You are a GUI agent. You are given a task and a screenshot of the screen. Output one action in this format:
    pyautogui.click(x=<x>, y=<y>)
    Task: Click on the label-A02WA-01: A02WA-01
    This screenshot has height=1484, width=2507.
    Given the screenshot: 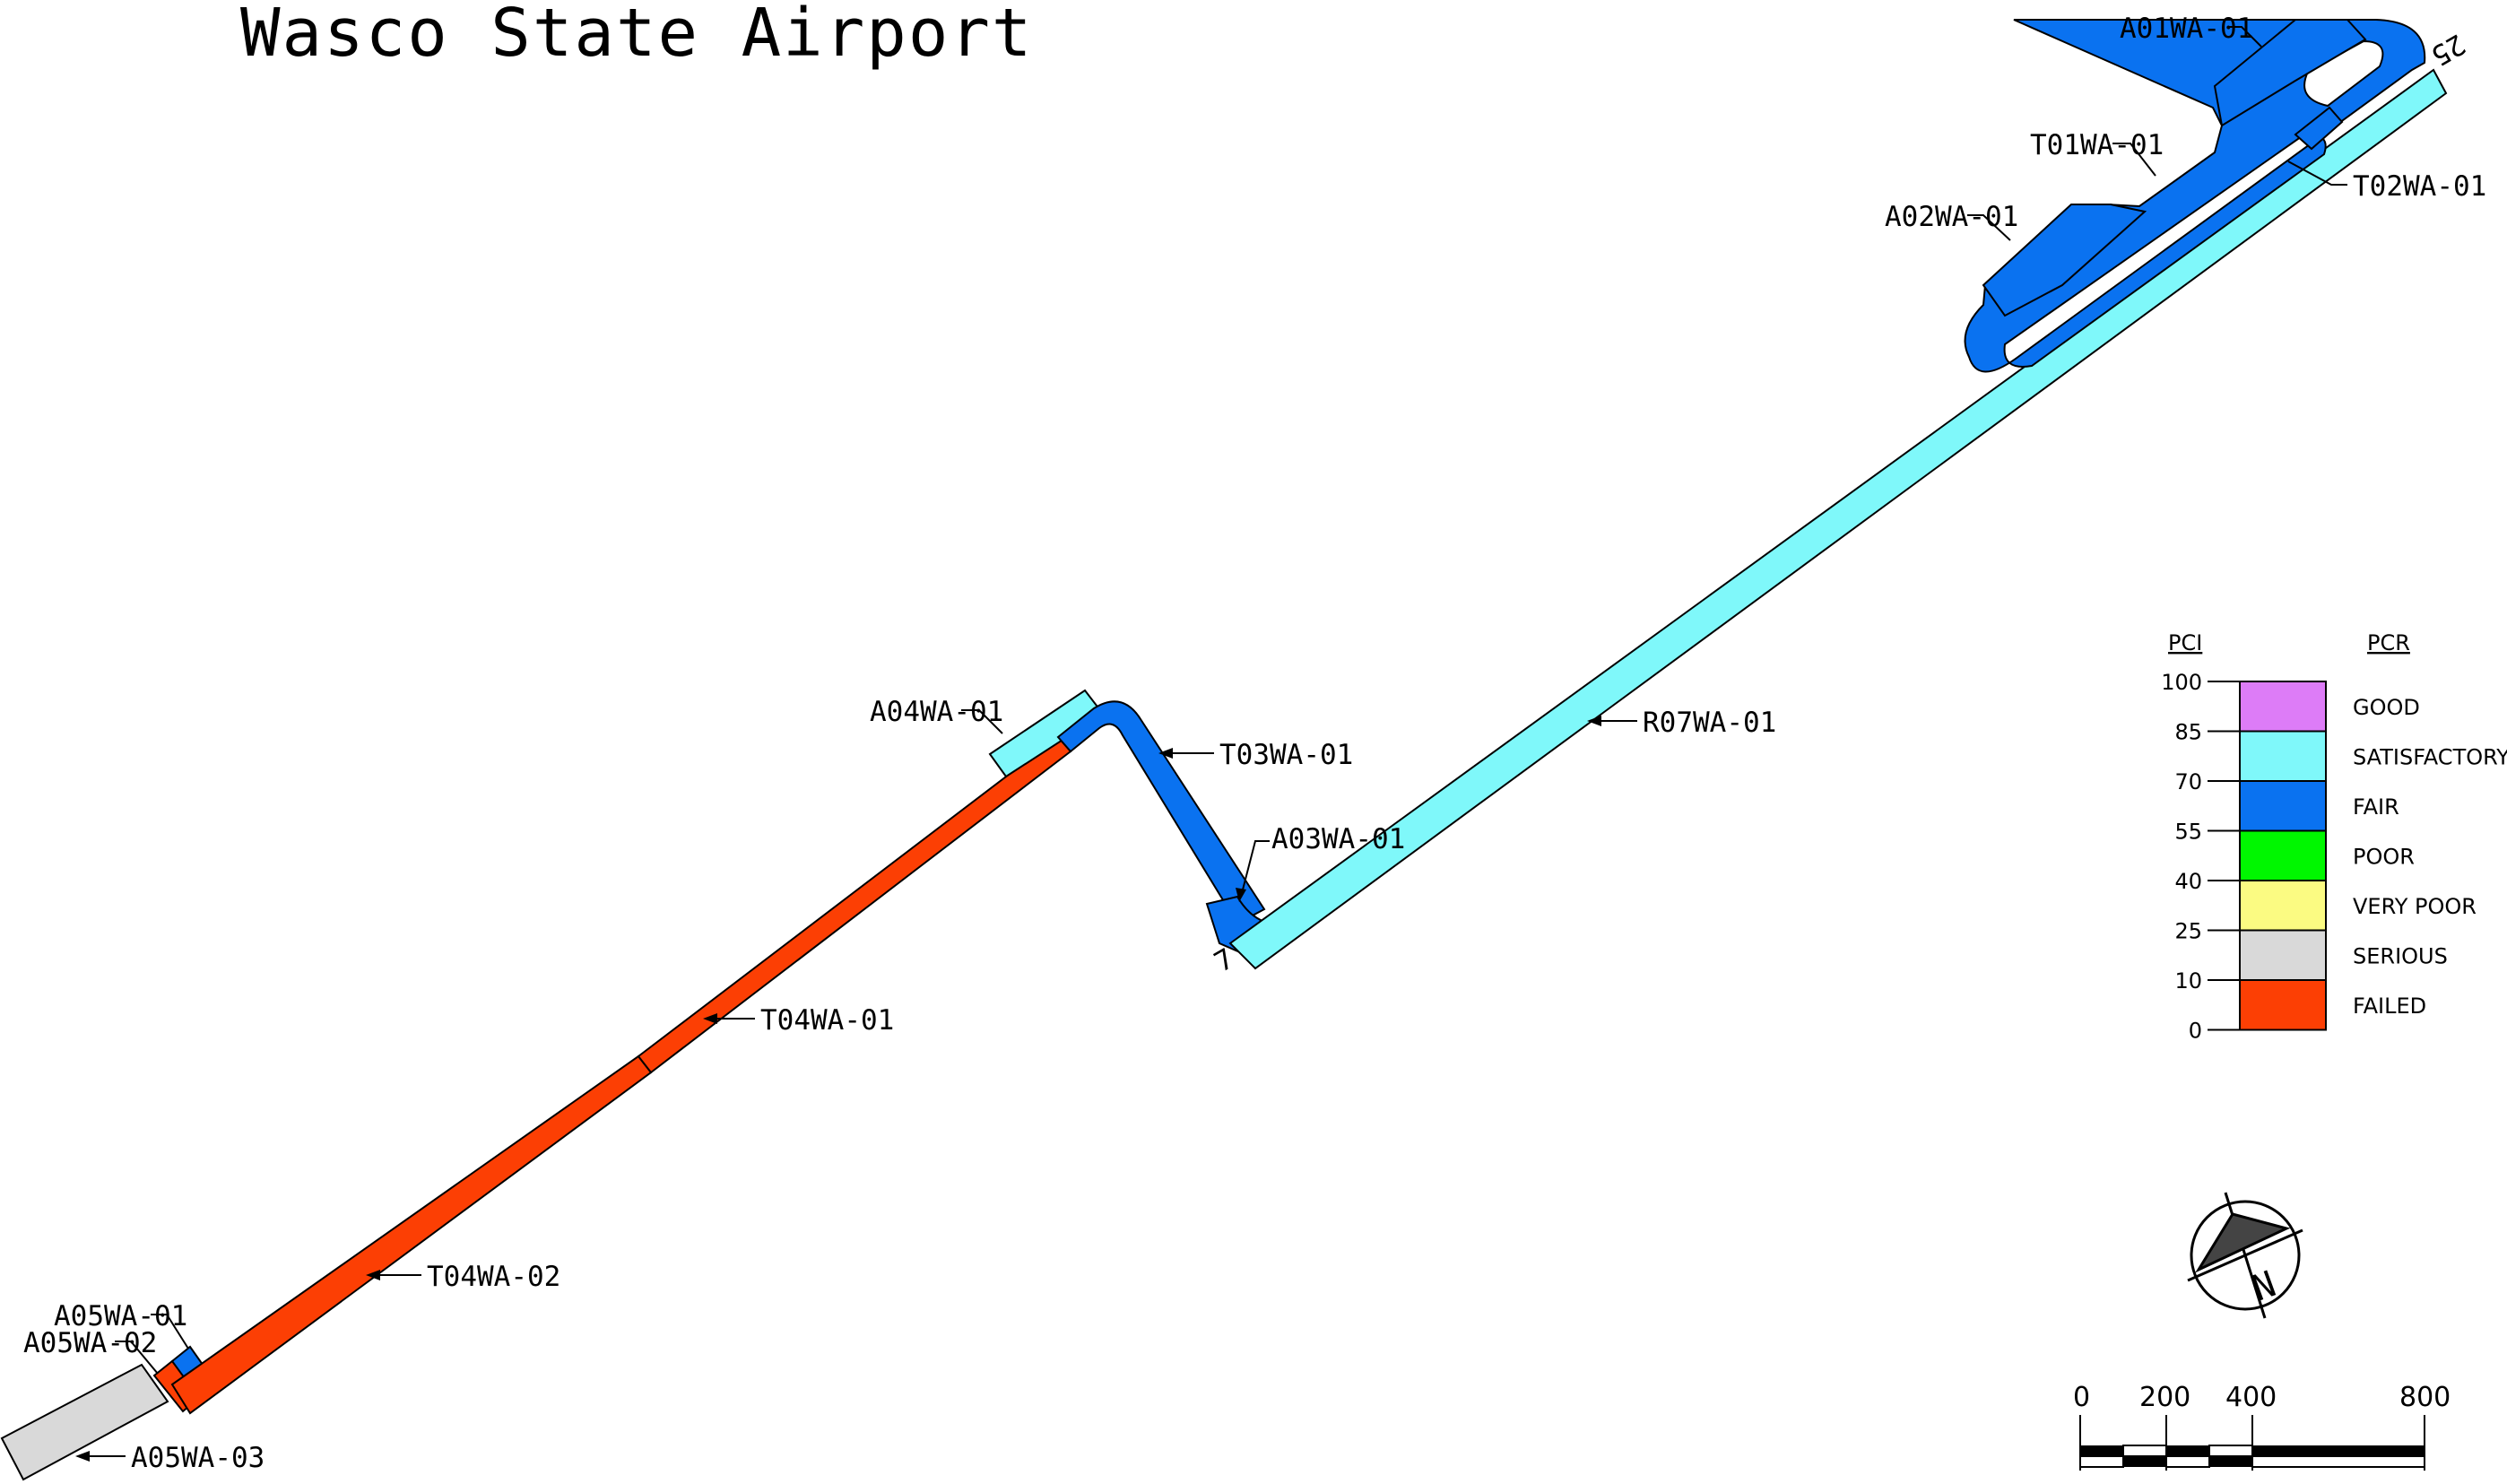 What is the action you would take?
    pyautogui.click(x=1951, y=217)
    